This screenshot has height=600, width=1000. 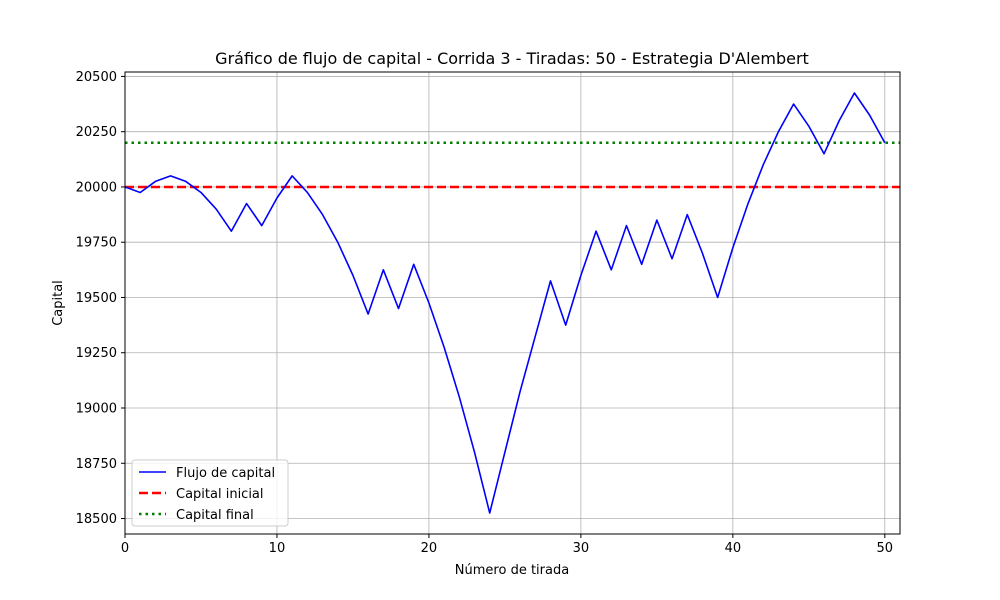 What do you see at coordinates (96, 298) in the screenshot?
I see `y-tick-label: 19500` at bounding box center [96, 298].